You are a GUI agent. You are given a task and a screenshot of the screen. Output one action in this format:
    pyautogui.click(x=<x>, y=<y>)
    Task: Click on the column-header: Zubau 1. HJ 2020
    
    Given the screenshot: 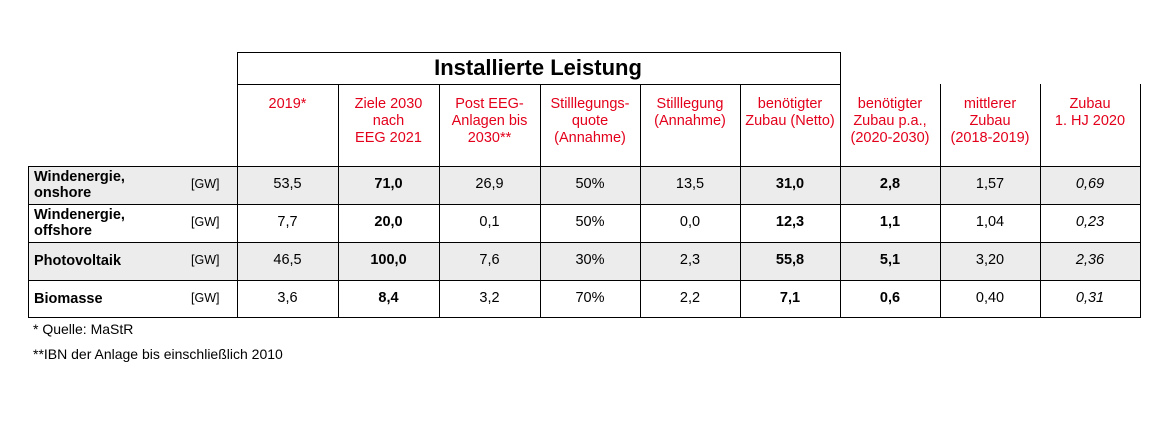 What is the action you would take?
    pyautogui.click(x=1090, y=113)
    